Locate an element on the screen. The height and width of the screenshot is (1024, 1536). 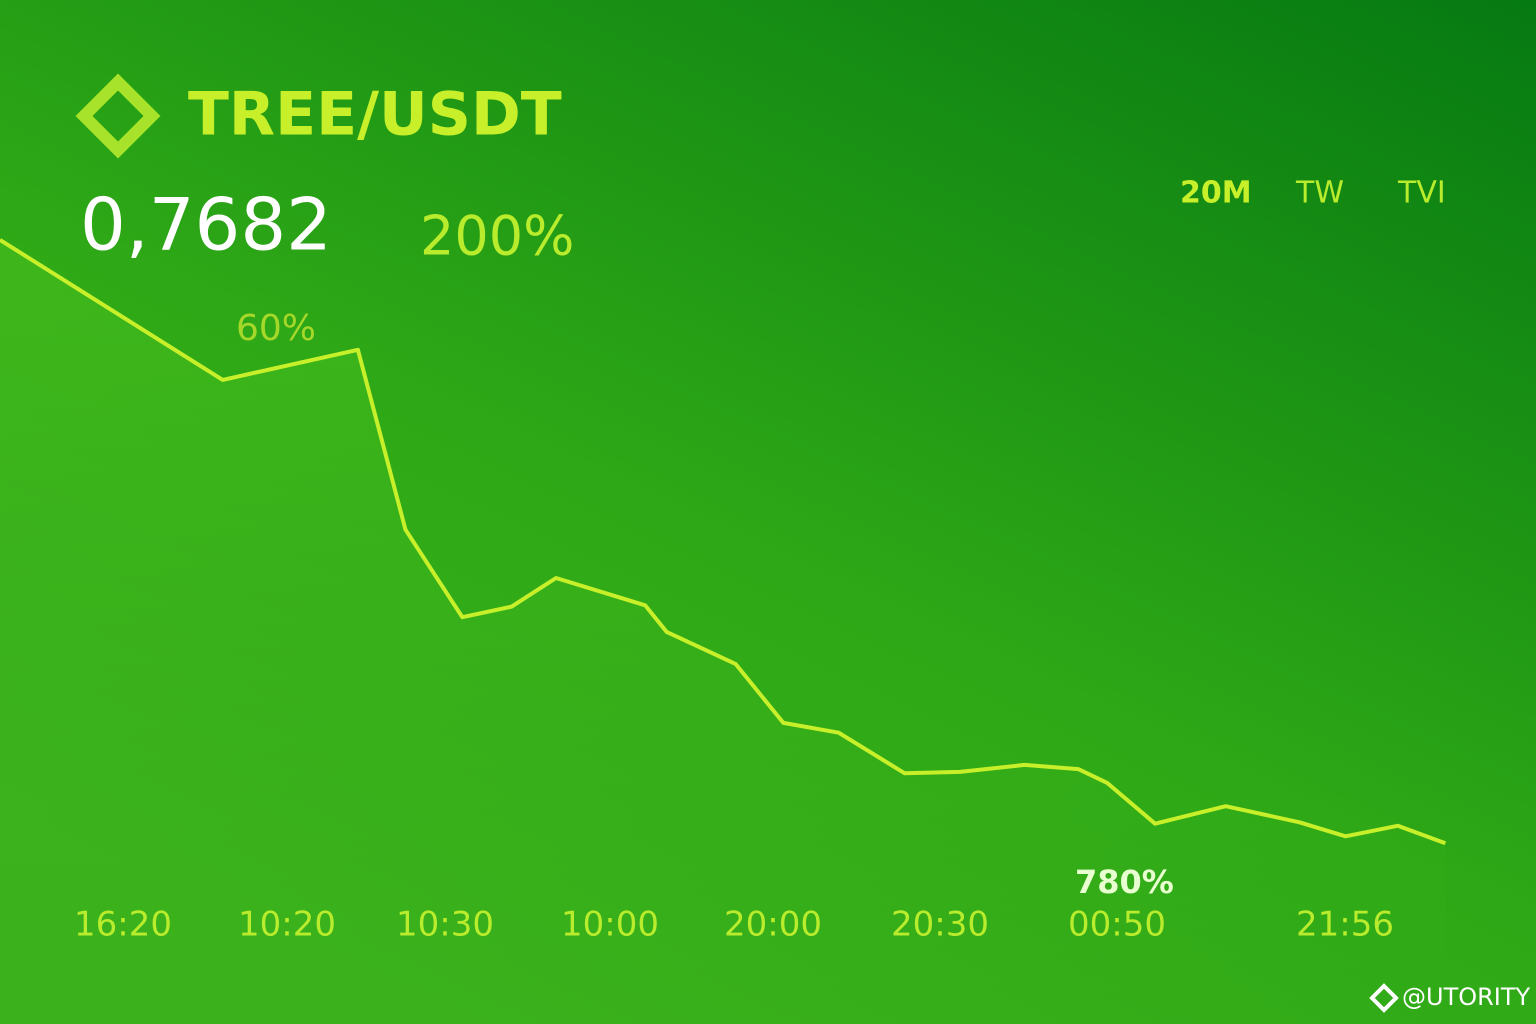
x-tick-label: 20:00 is located at coordinates (773, 925).